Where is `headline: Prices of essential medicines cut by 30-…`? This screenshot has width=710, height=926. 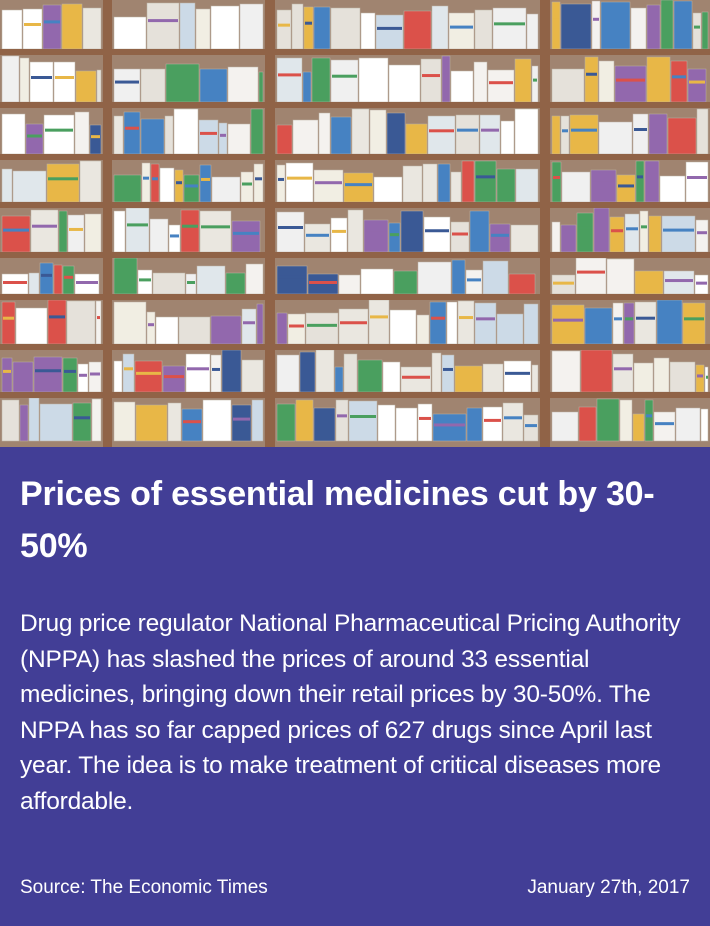 headline: Prices of essential medicines cut by 30-… is located at coordinates (337, 520).